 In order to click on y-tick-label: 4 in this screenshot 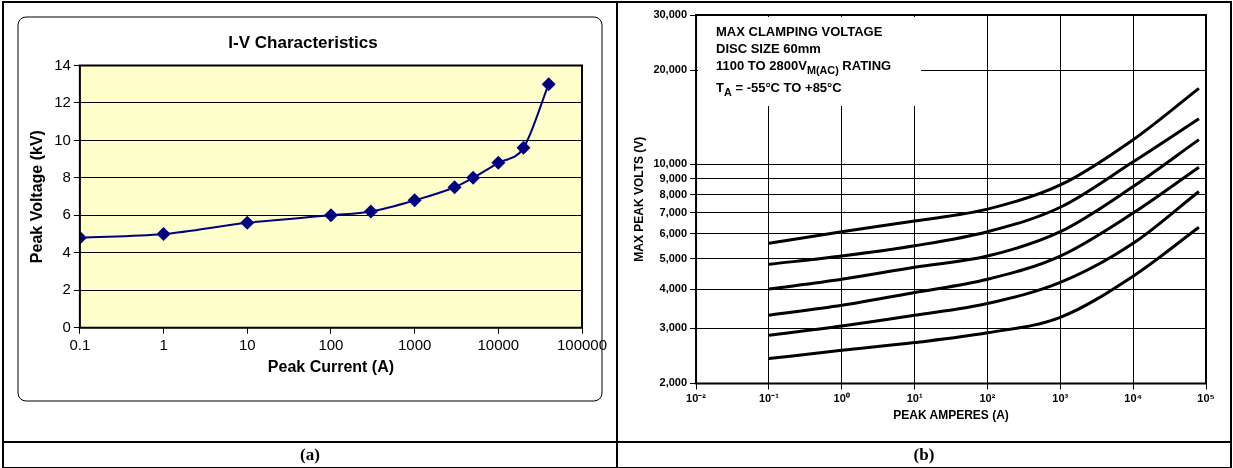, I will do `click(66, 251)`.